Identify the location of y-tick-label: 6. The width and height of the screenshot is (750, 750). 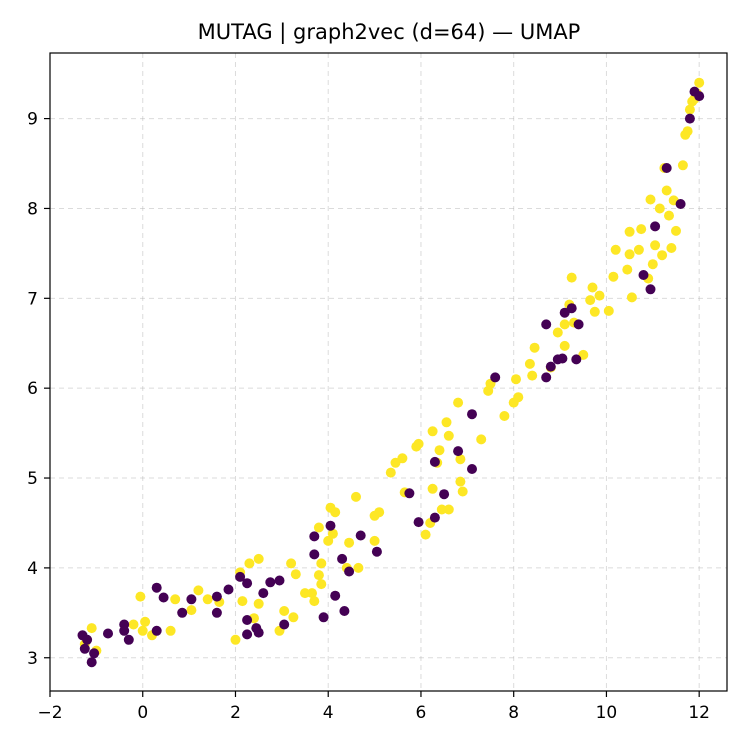
(32, 389).